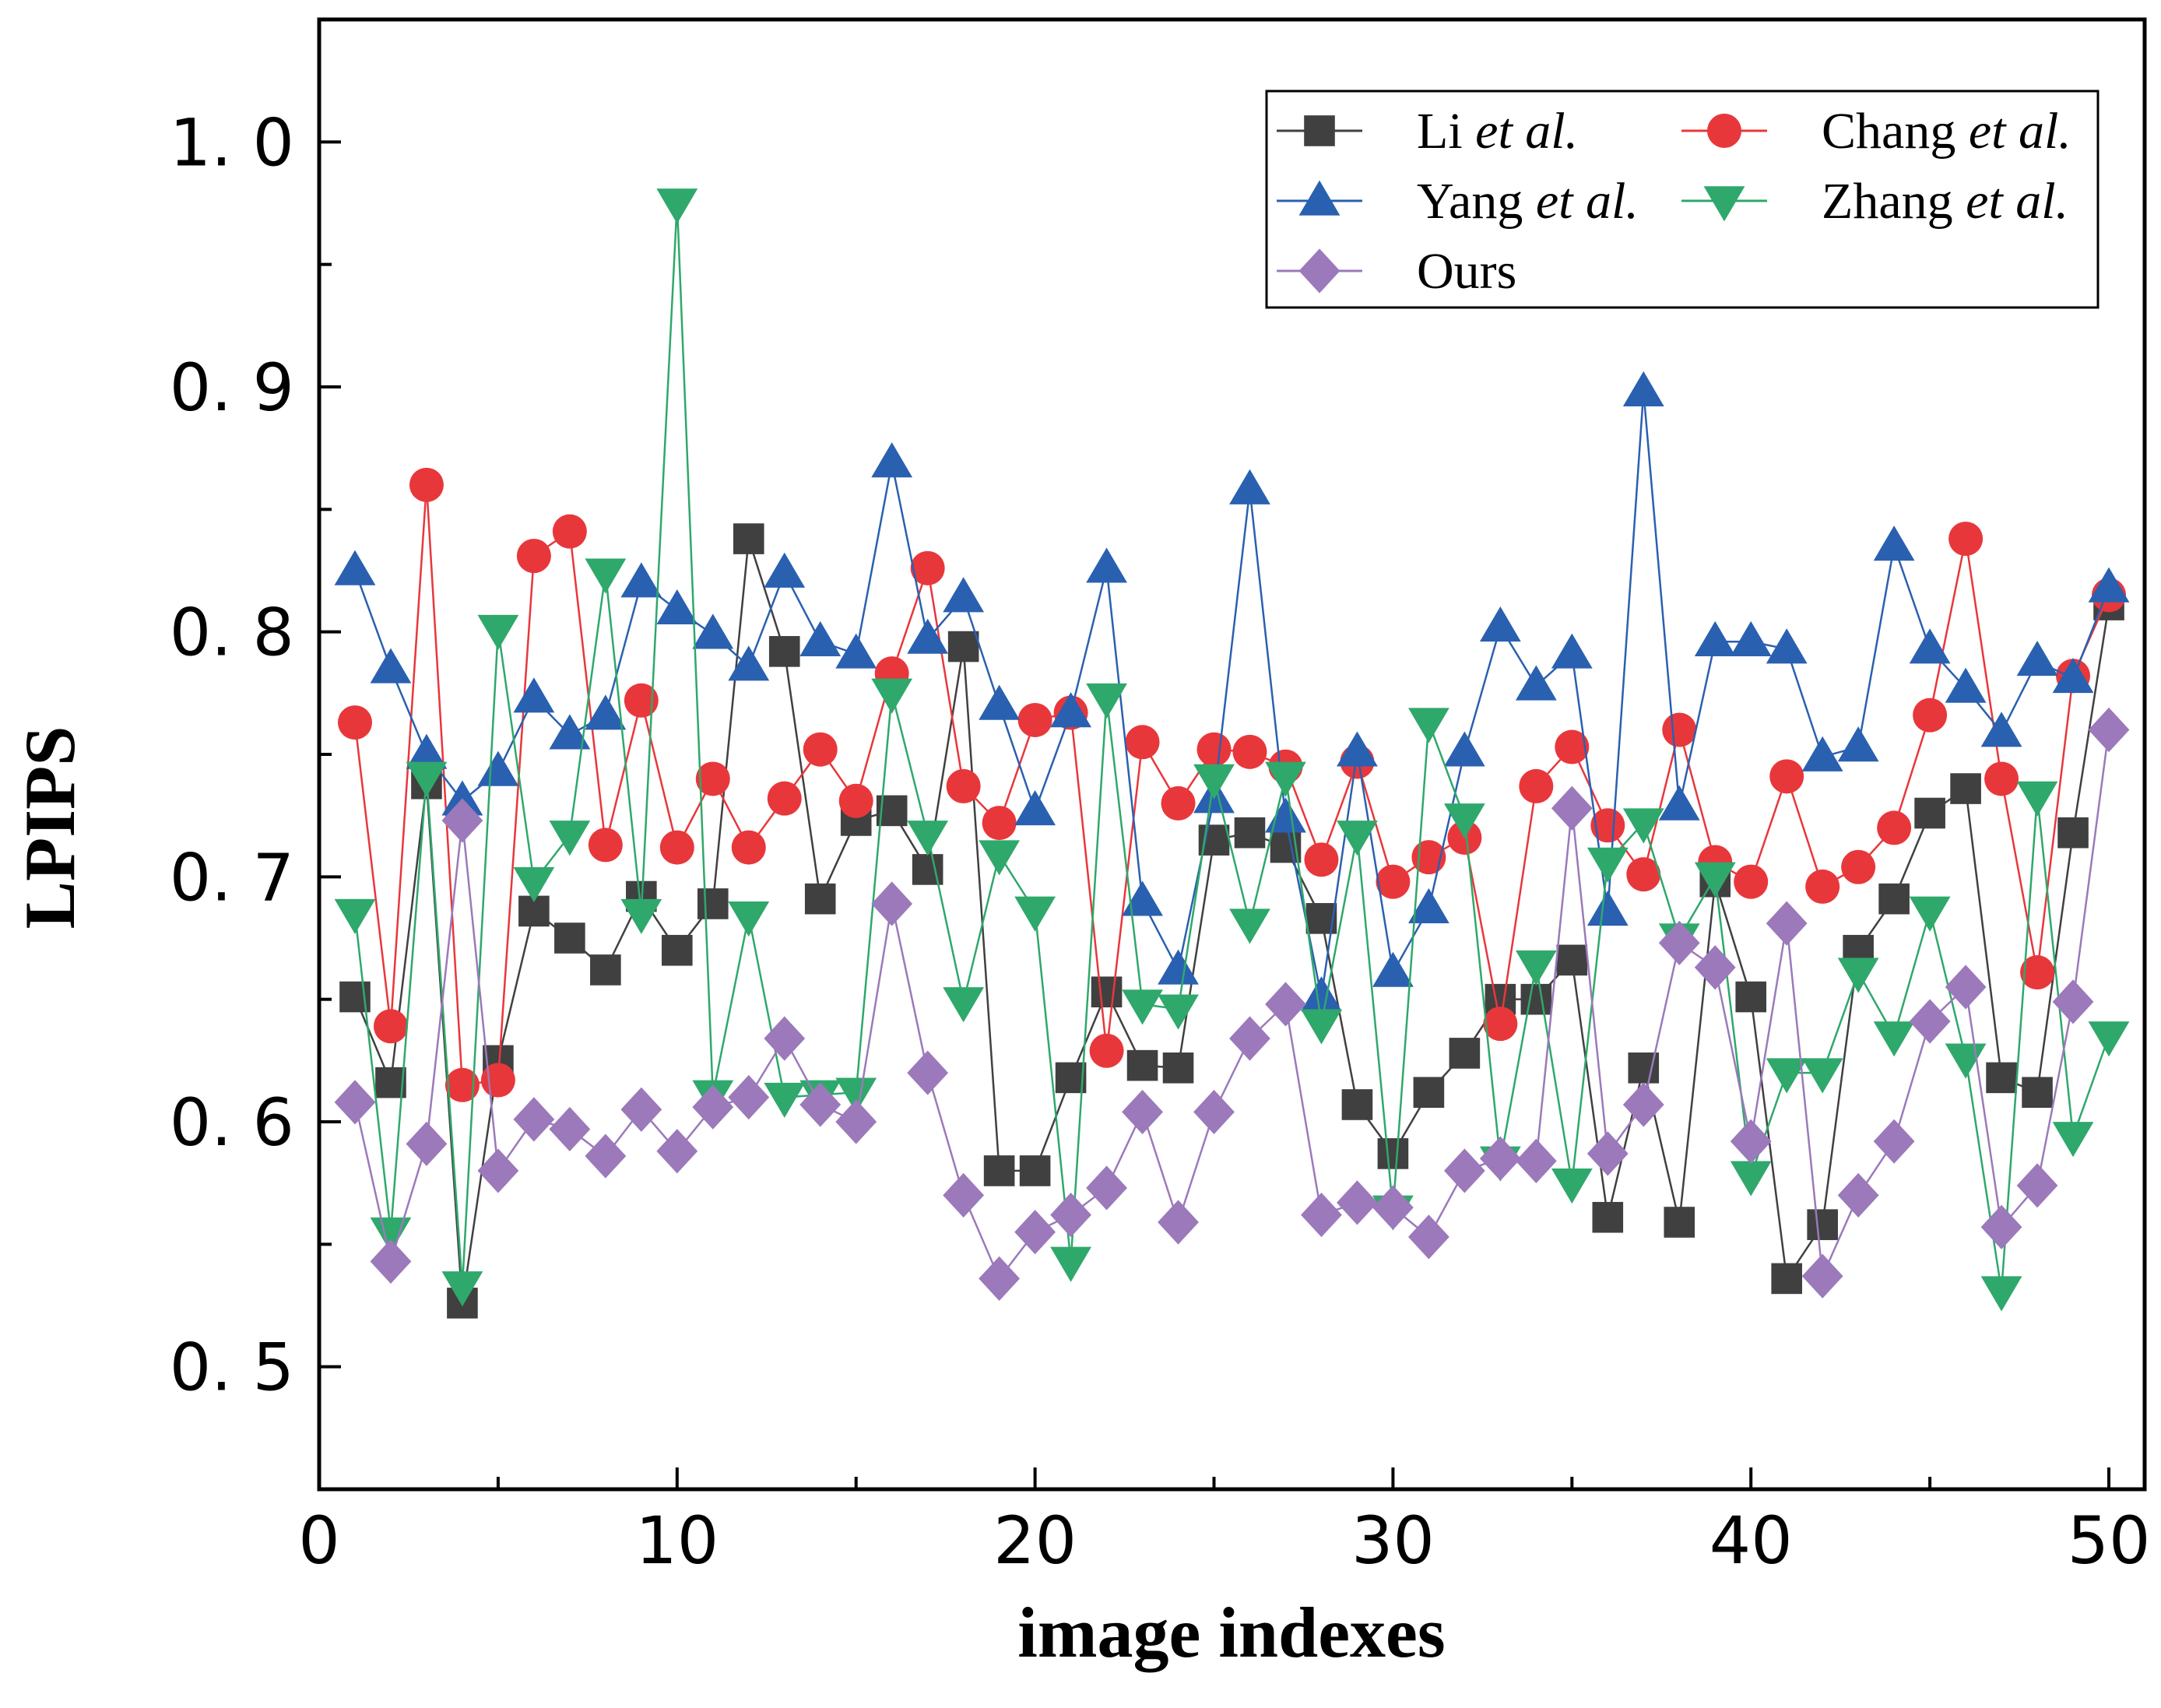 This screenshot has width=2161, height=1708. Describe the element at coordinates (232, 877) in the screenshot. I see `y-tick-label: 0. 7` at that location.